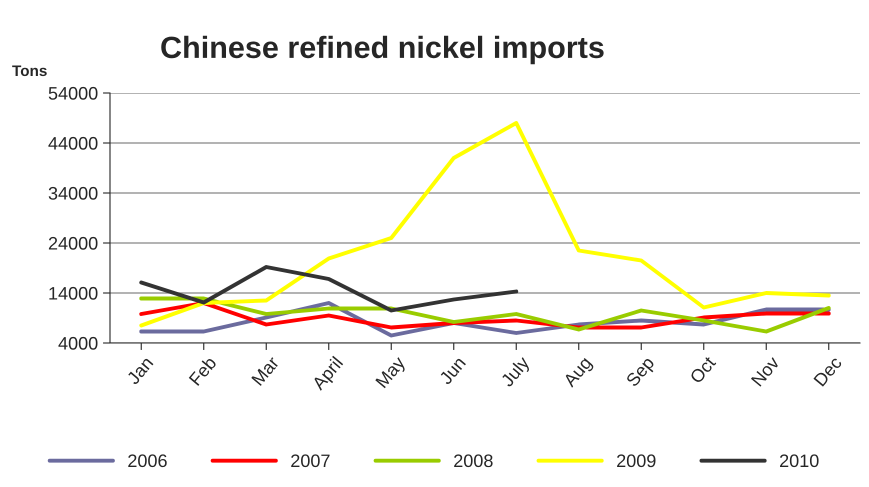  I want to click on x-tick-label: Sep, so click(641, 373).